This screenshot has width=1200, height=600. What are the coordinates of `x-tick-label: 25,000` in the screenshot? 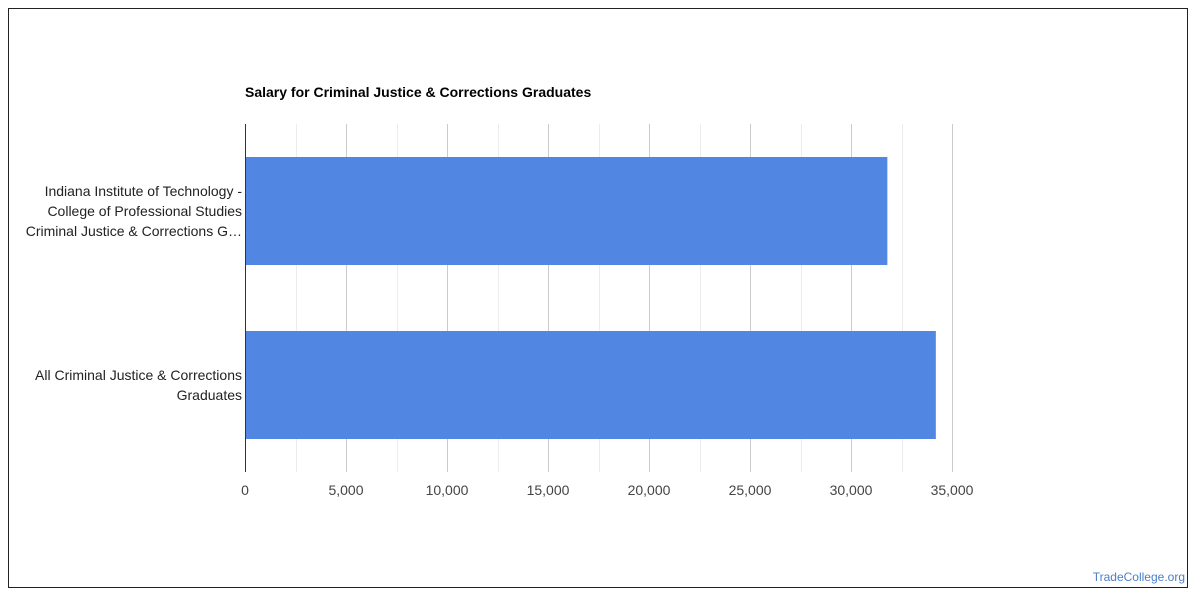 It's located at (750, 490).